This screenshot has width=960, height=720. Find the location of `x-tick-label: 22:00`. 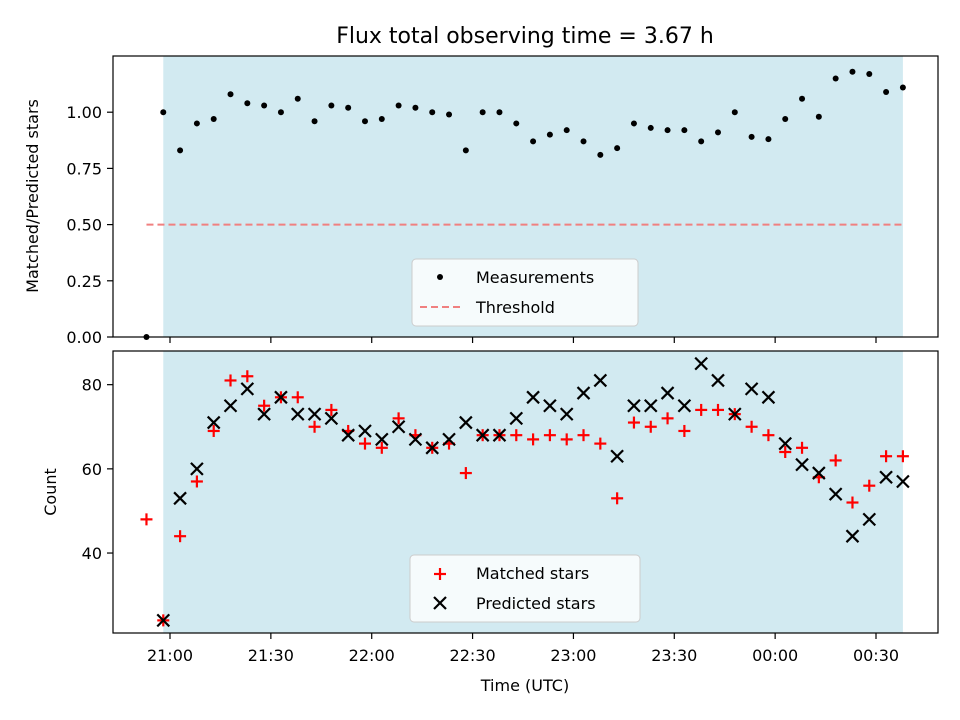

x-tick-label: 22:00 is located at coordinates (372, 655).